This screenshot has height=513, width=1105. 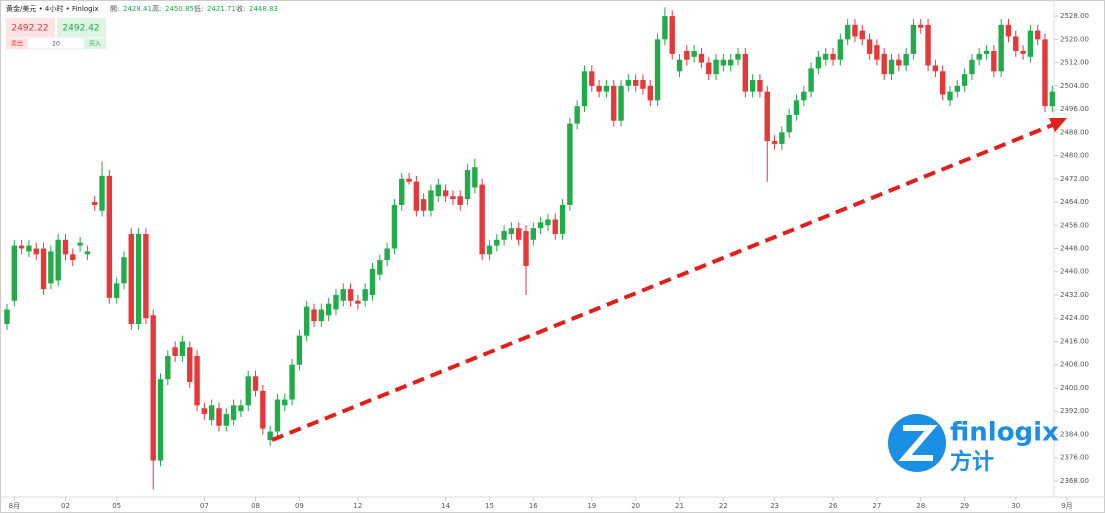 I want to click on arrow-head, so click(x=1058, y=125).